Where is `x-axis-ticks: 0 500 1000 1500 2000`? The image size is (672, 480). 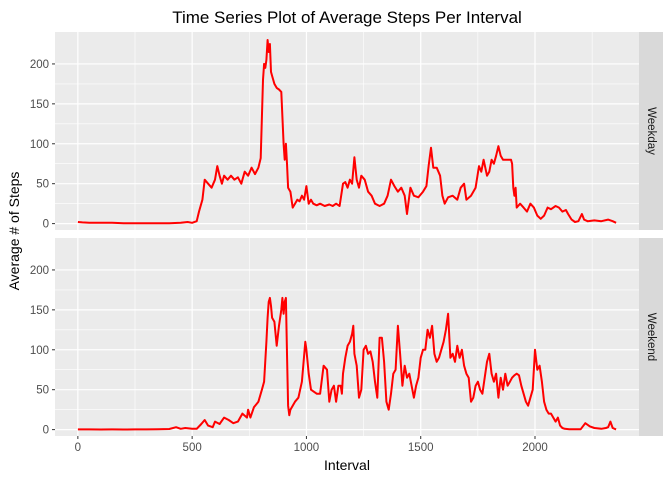 x-axis-ticks: 0 500 1000 1500 2000 is located at coordinates (311, 445).